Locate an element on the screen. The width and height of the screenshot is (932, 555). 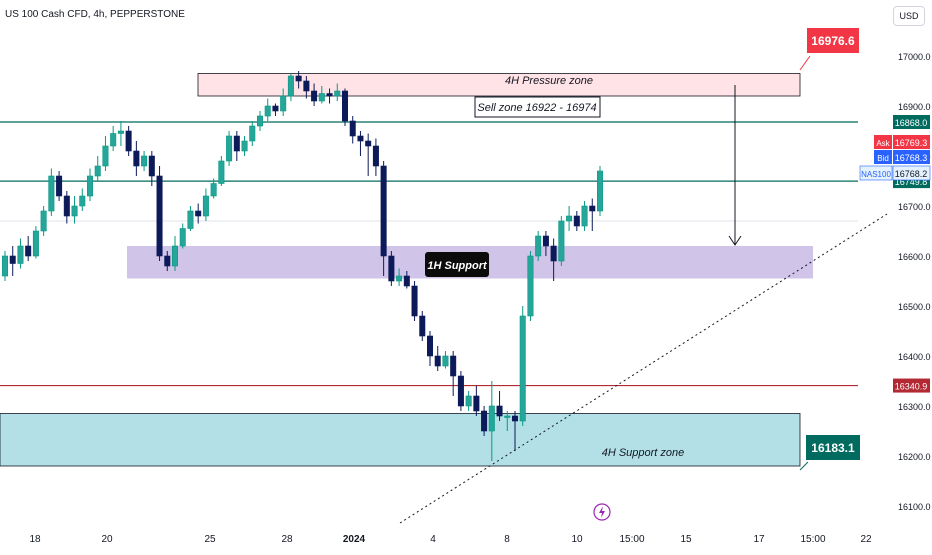
quote-tag-value: 16769.3 is located at coordinates (911, 143).